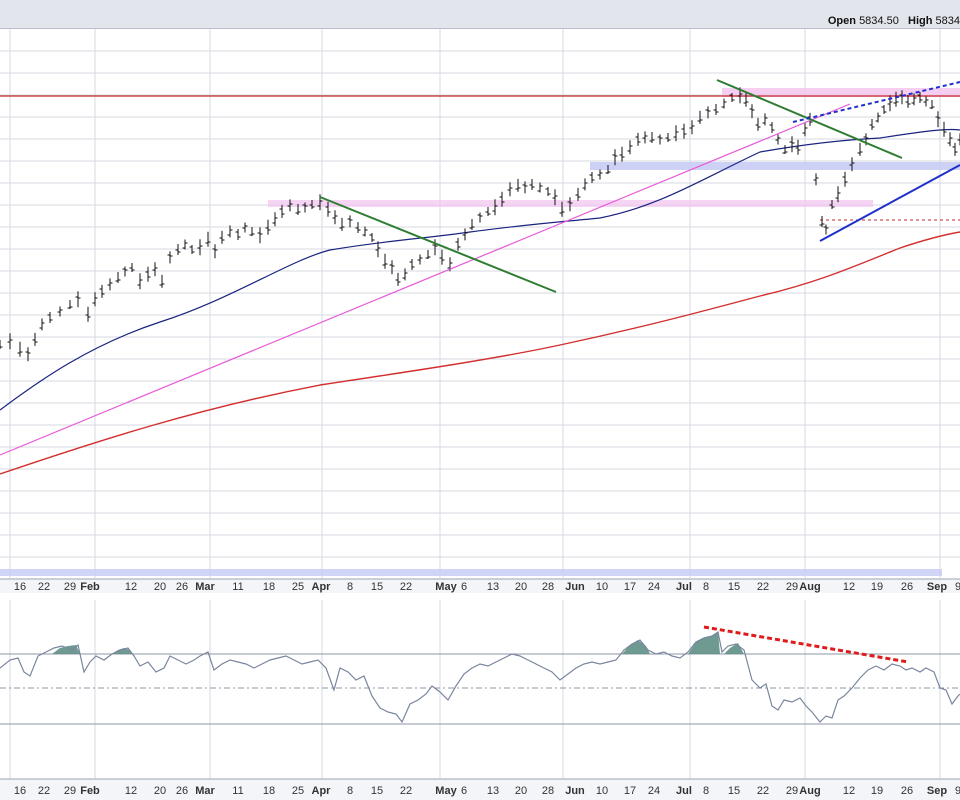 This screenshot has height=800, width=960. I want to click on x-tick-label-bottom: 16, so click(20, 791).